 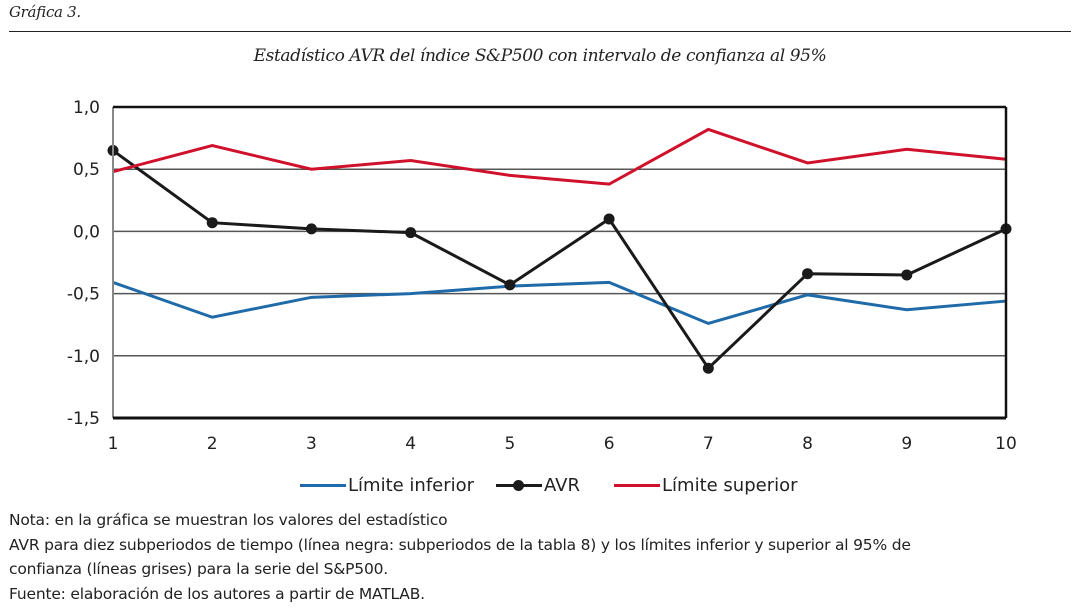 I want to click on header-rule, so click(x=540, y=31).